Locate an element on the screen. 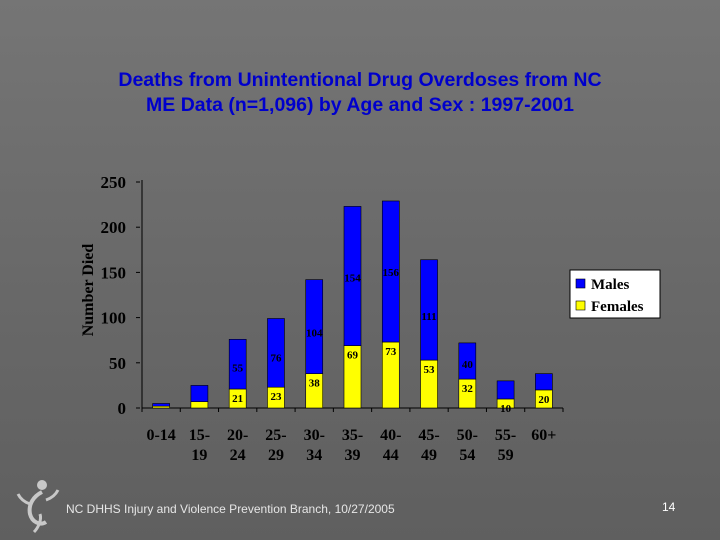 The image size is (720, 540). data-label-females: 20 is located at coordinates (544, 400).